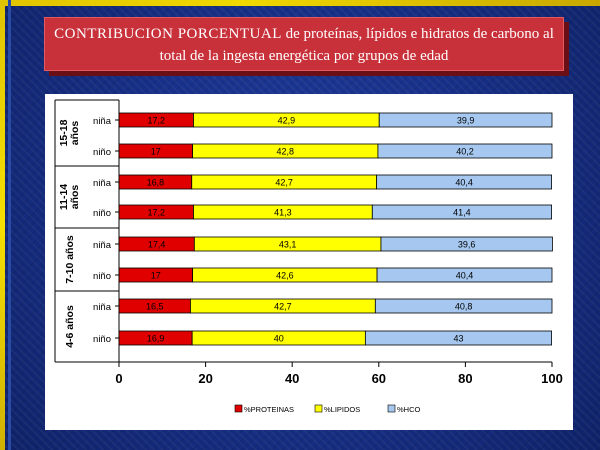  Describe the element at coordinates (70, 259) in the screenshot. I see `group-label: 7-10 años` at that location.